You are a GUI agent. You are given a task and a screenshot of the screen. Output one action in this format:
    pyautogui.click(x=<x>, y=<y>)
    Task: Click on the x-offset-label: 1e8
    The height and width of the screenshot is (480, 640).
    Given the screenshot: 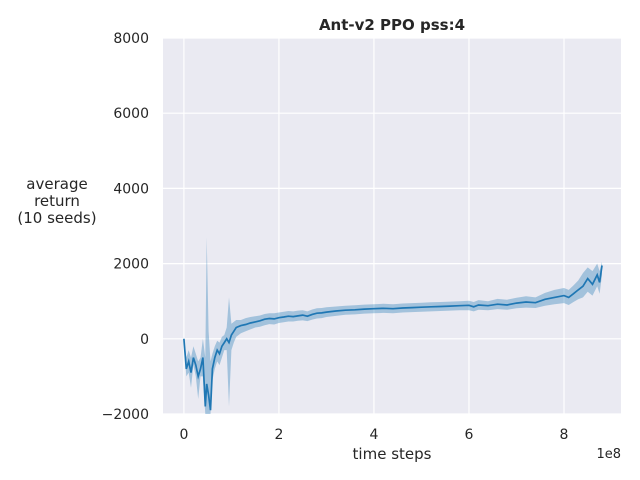 What is the action you would take?
    pyautogui.click(x=608, y=454)
    